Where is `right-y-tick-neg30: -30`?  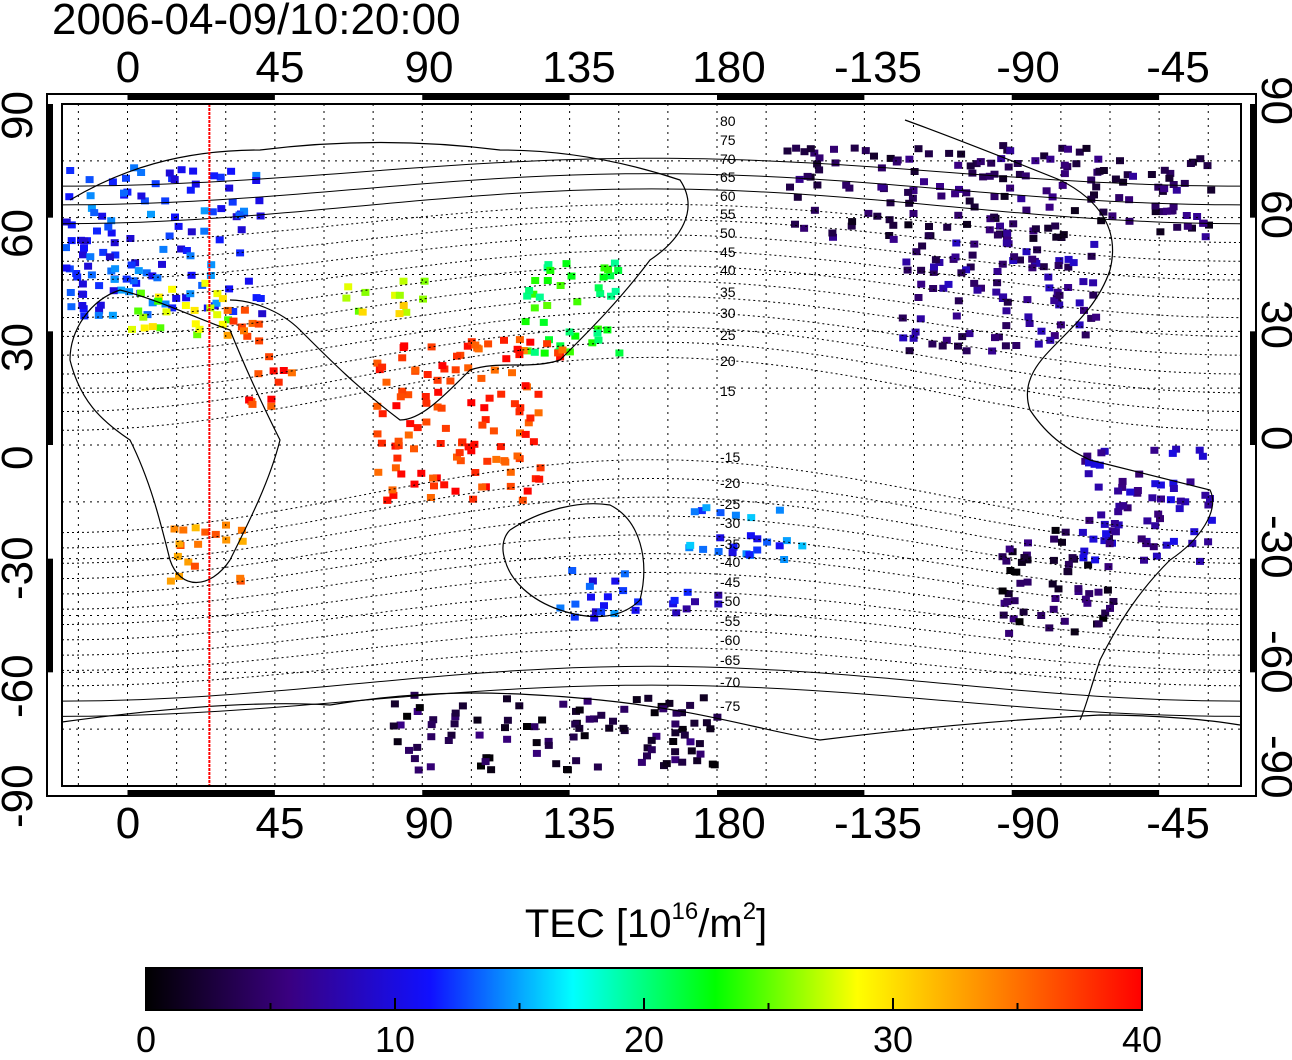
right-y-tick-neg30: -30 is located at coordinates (1272, 547).